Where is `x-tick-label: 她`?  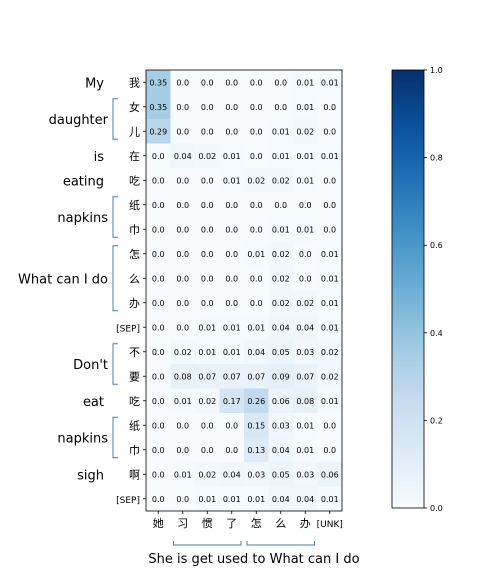
x-tick-label: 她 is located at coordinates (158, 523).